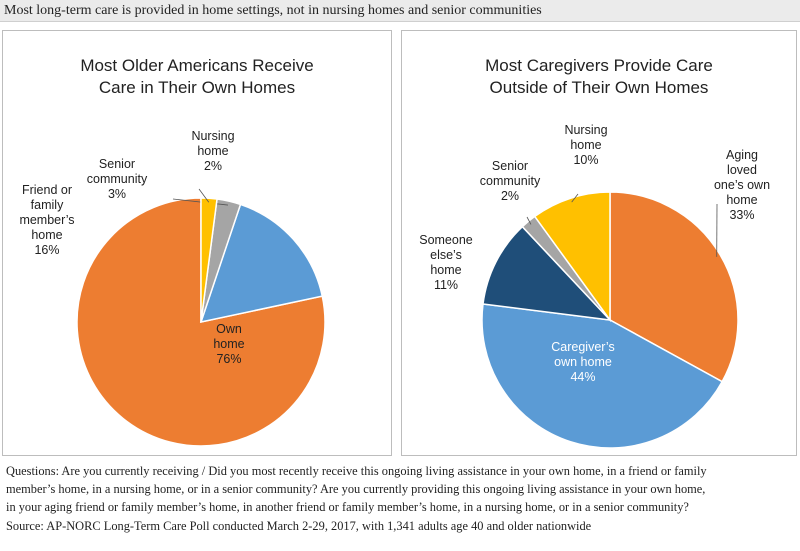  Describe the element at coordinates (197, 65) in the screenshot. I see `chart-title-line: Most Older Americans Receive` at that location.